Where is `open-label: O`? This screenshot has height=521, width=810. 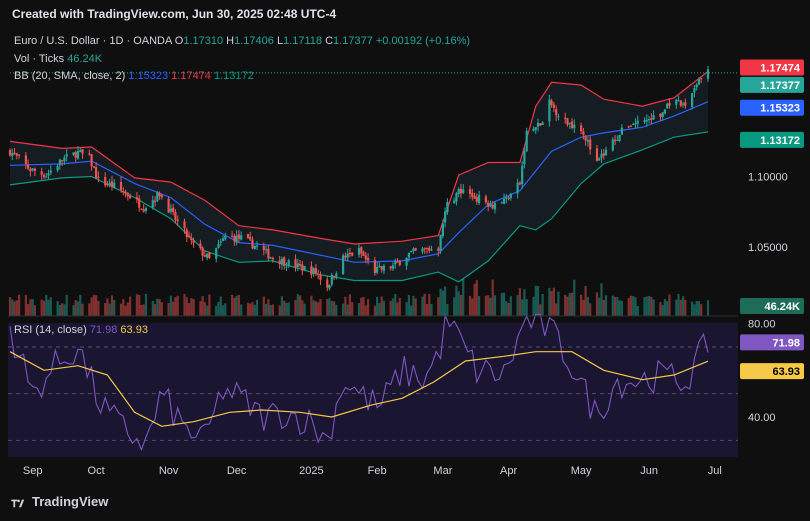
open-label: O is located at coordinates (179, 41).